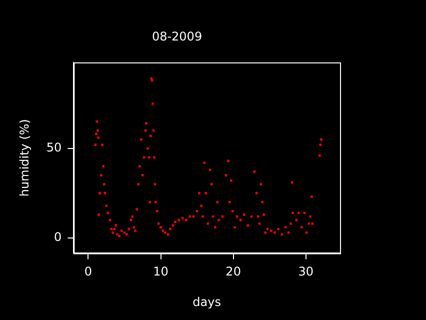 This screenshot has height=320, width=426. What do you see at coordinates (177, 36) in the screenshot?
I see `chart-title: 08-2009` at bounding box center [177, 36].